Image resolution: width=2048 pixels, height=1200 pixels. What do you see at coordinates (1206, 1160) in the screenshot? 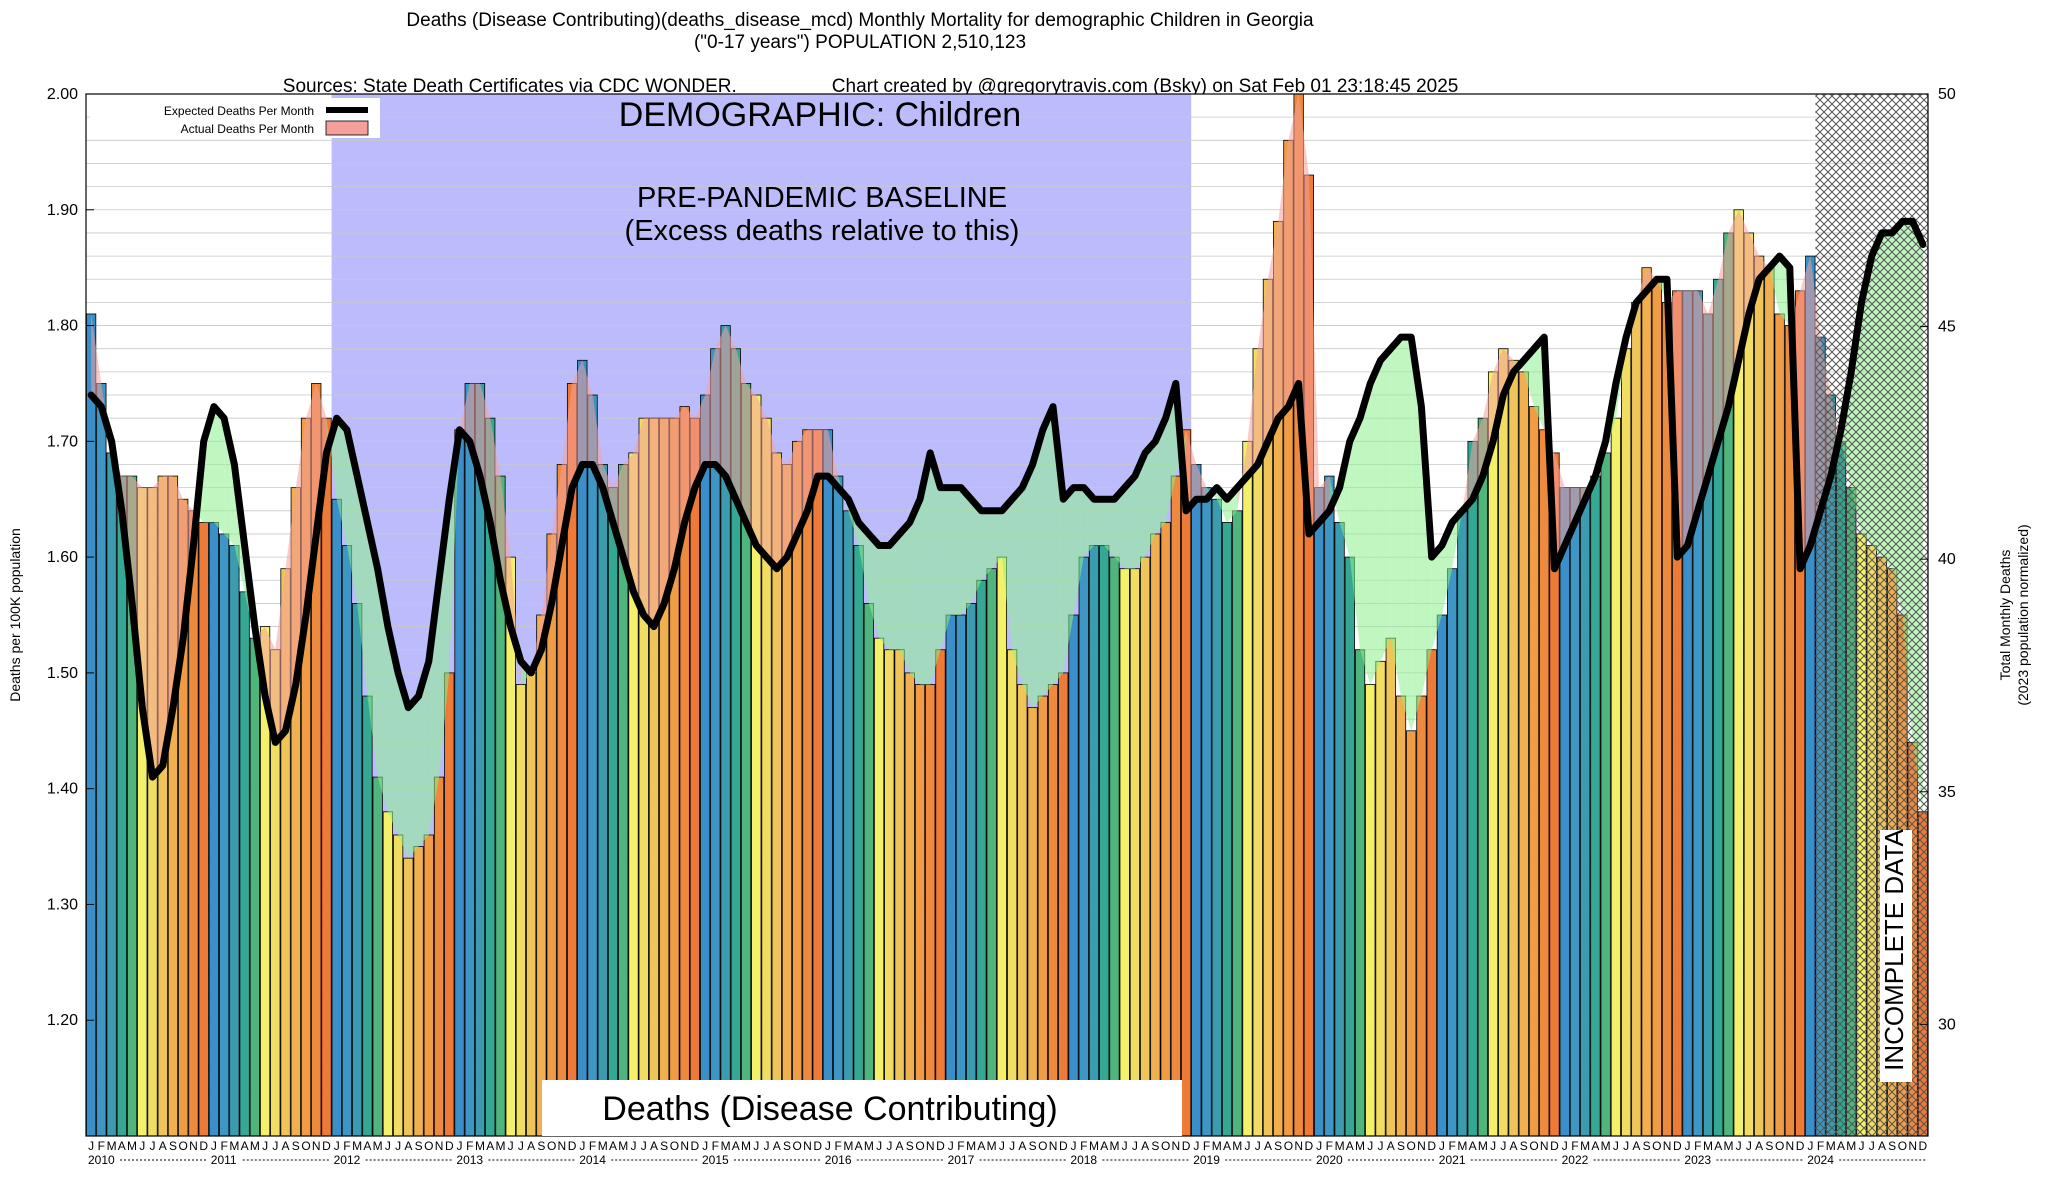
I see `year-label: 2019` at bounding box center [1206, 1160].